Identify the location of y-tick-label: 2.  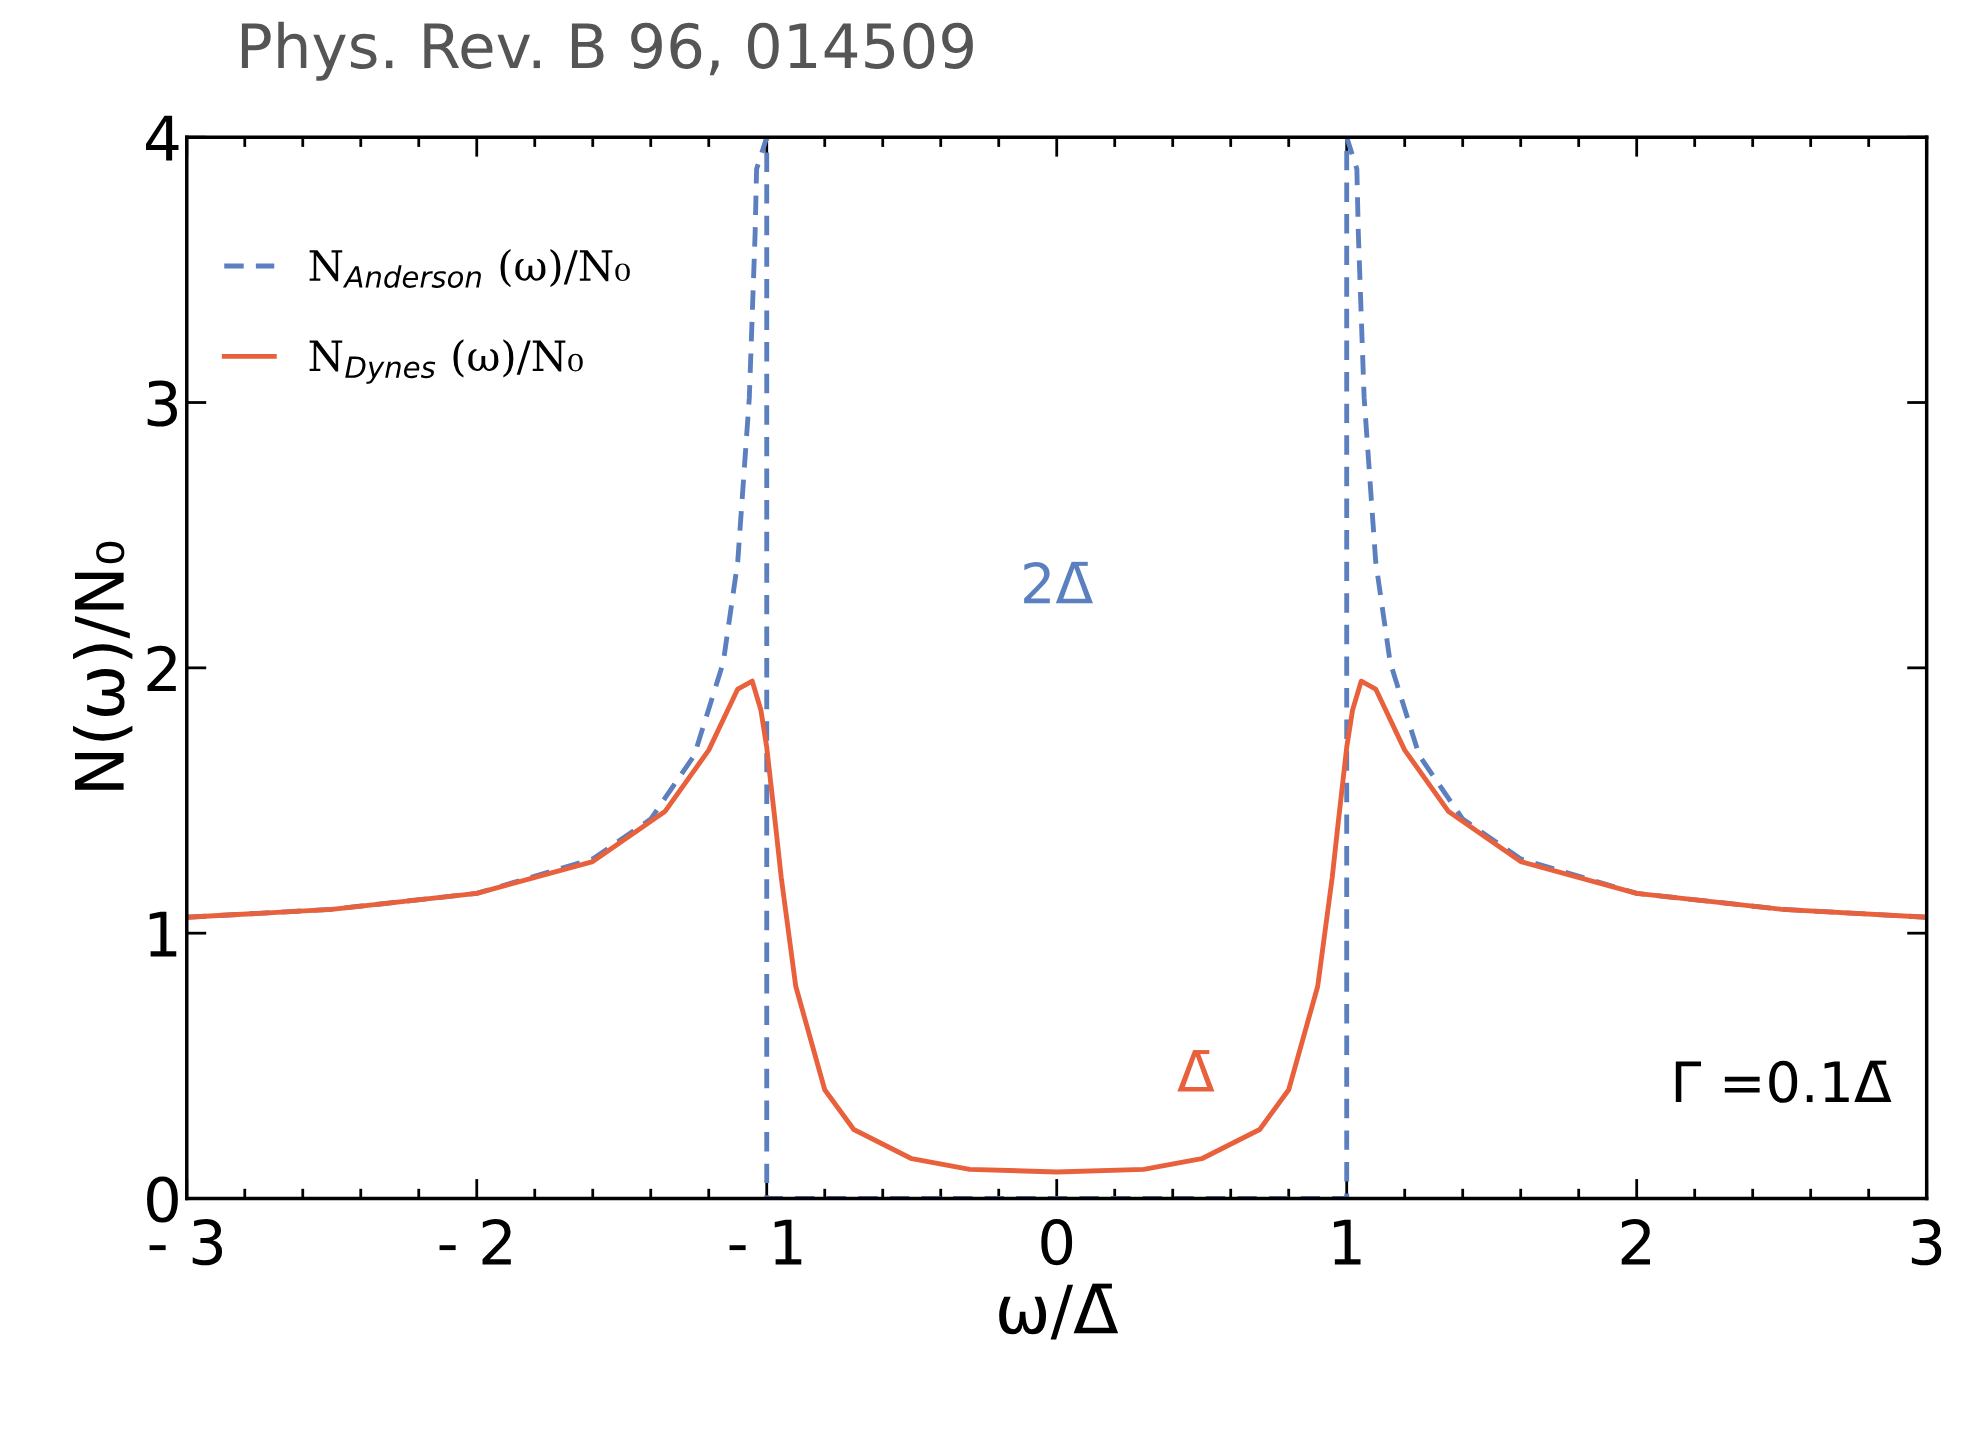
(161, 668).